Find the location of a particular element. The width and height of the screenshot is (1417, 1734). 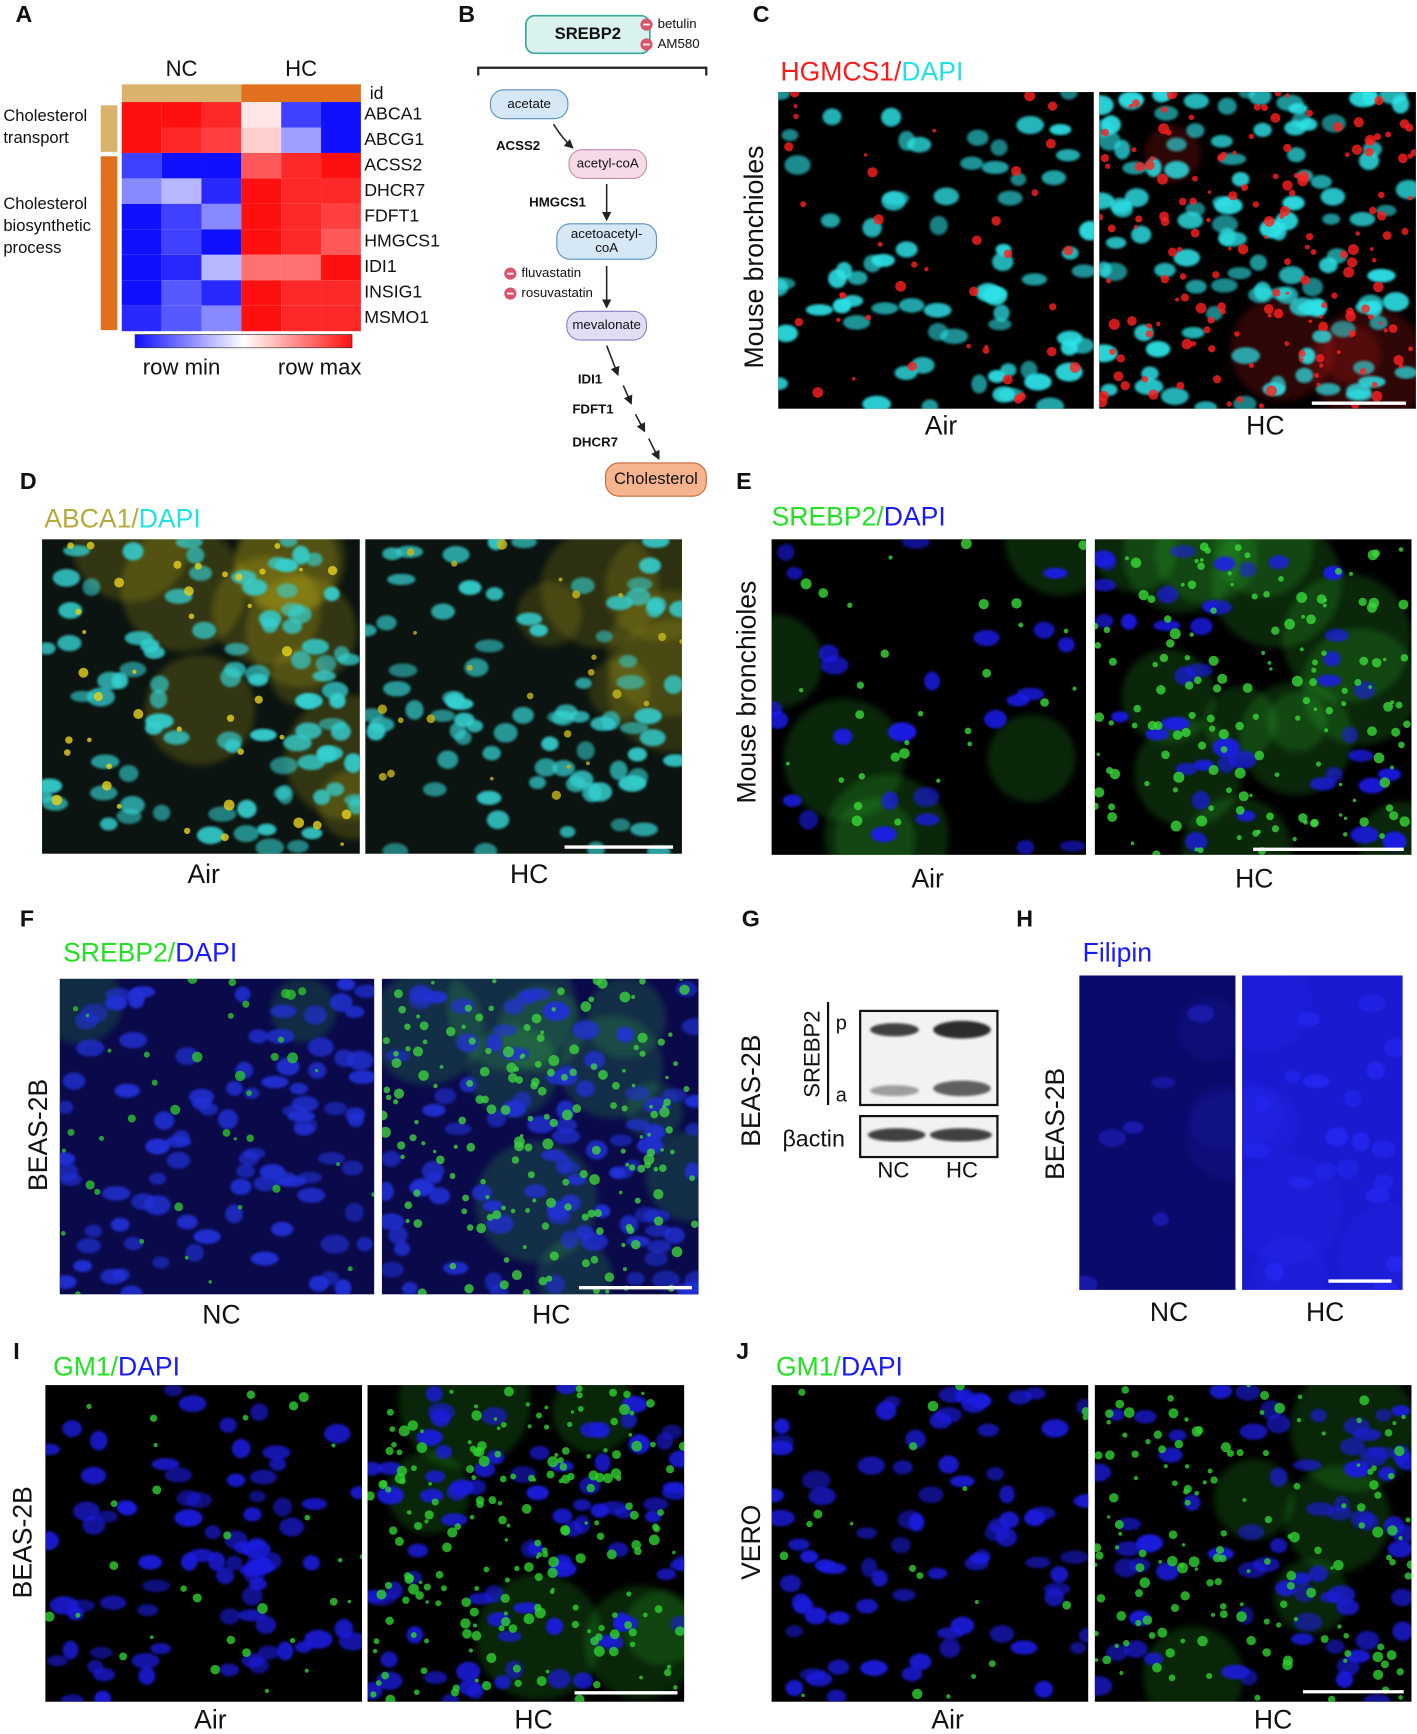

stain-part: / is located at coordinates (880, 516).